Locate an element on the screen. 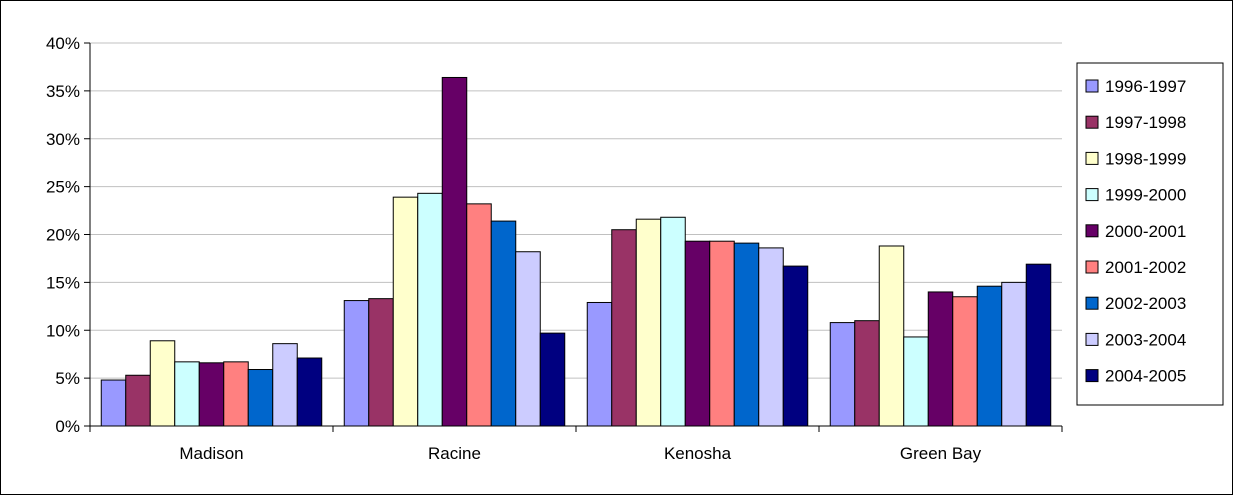 The width and height of the screenshot is (1233, 495). y-tick-label: 0% is located at coordinates (67, 426).